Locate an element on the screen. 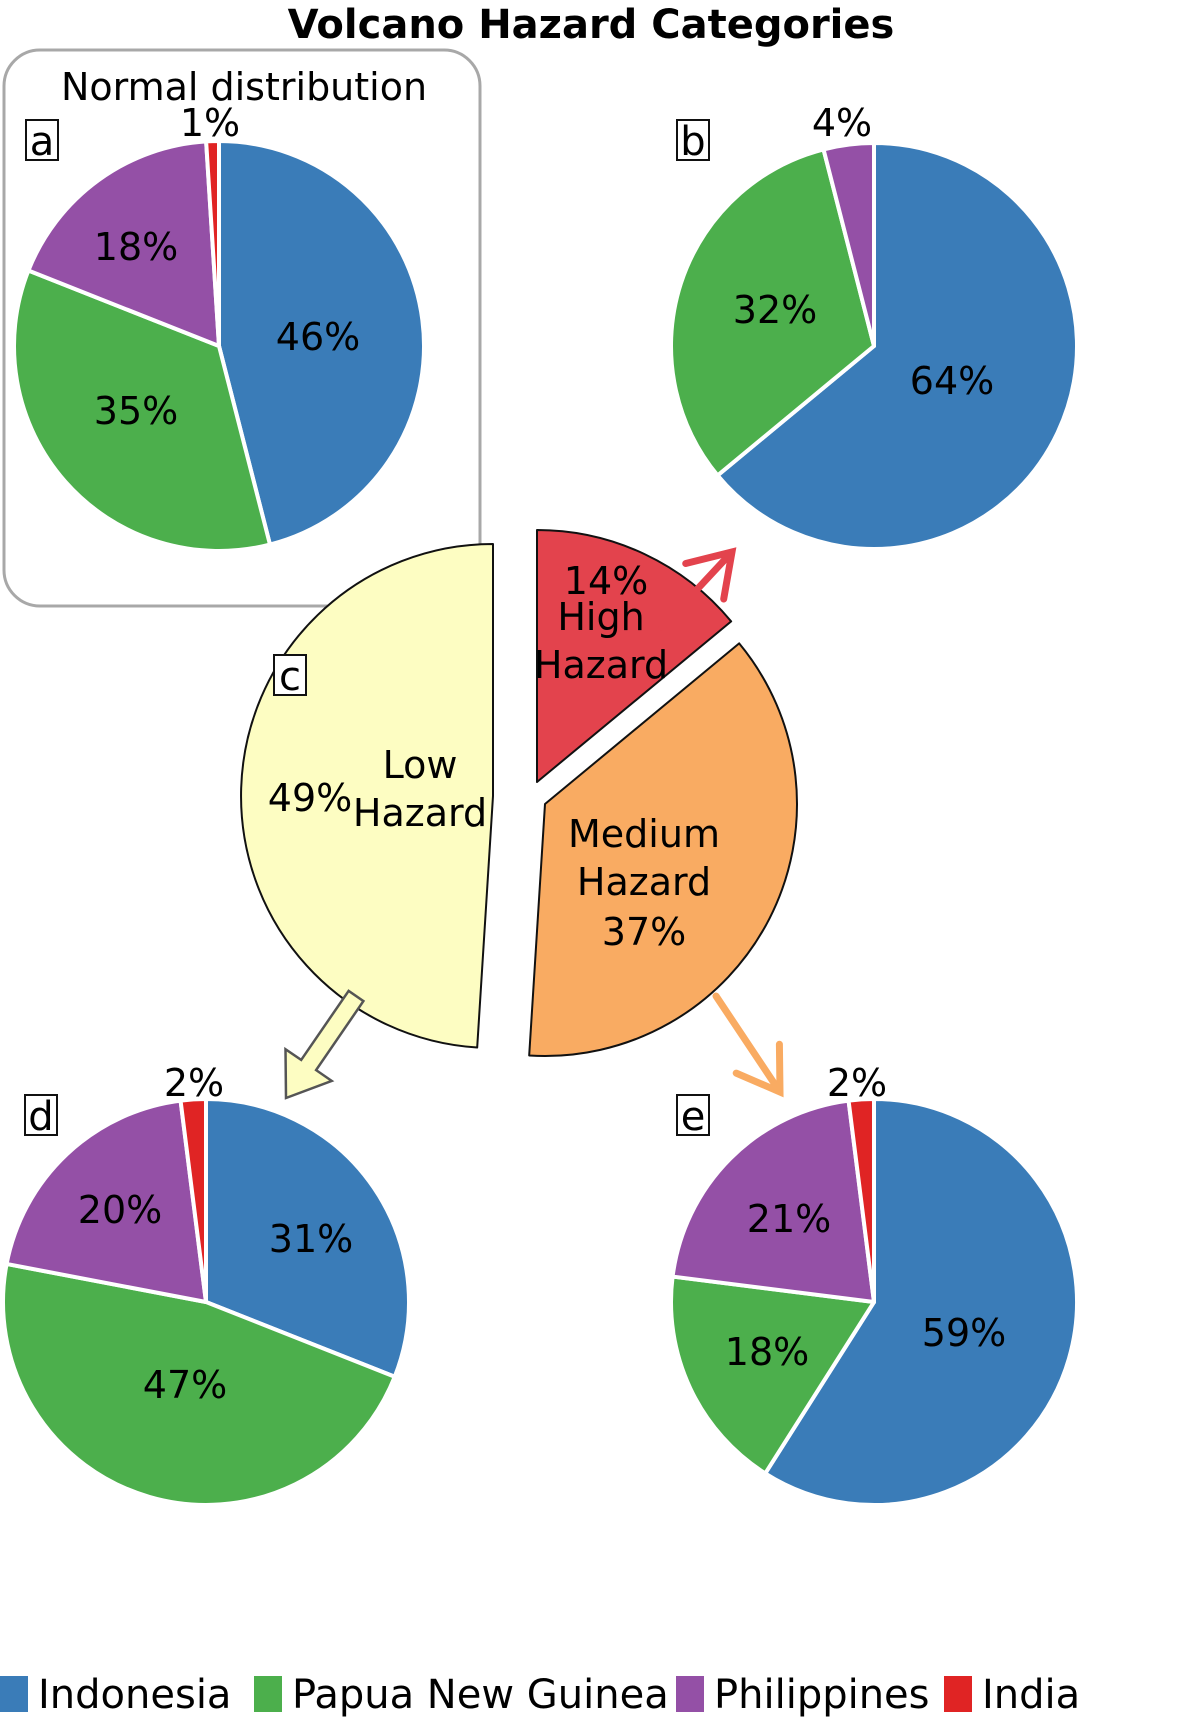 Image resolution: width=1182 pixels, height=1720 pixels. pie-e-slice-indonesia is located at coordinates (921, 1302).